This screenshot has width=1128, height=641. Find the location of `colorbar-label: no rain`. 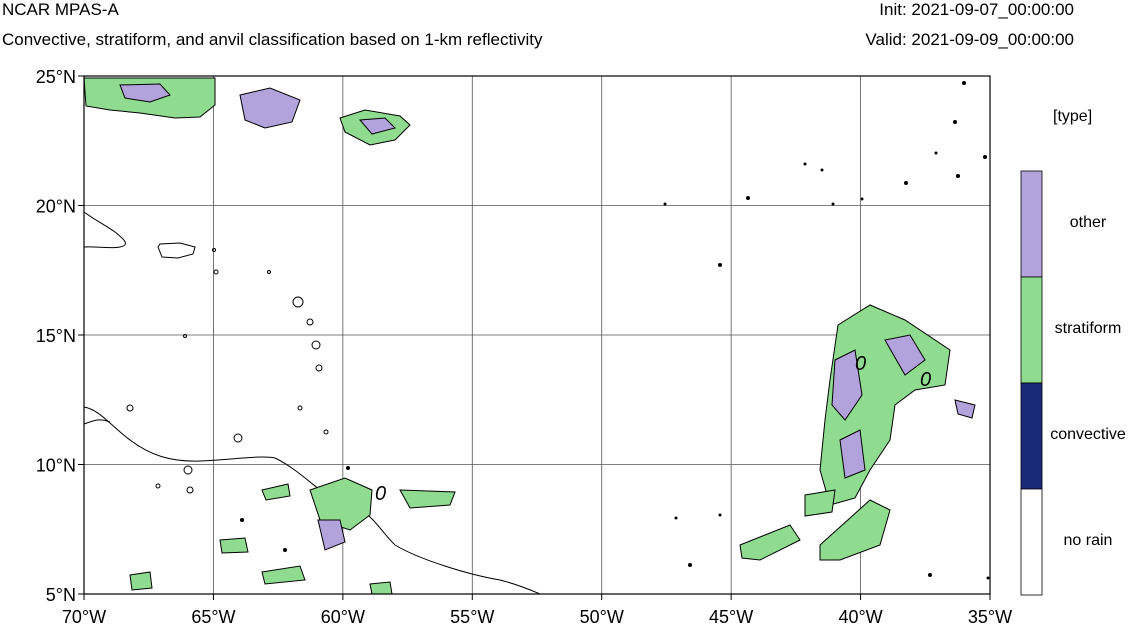

colorbar-label: no rain is located at coordinates (1088, 540).